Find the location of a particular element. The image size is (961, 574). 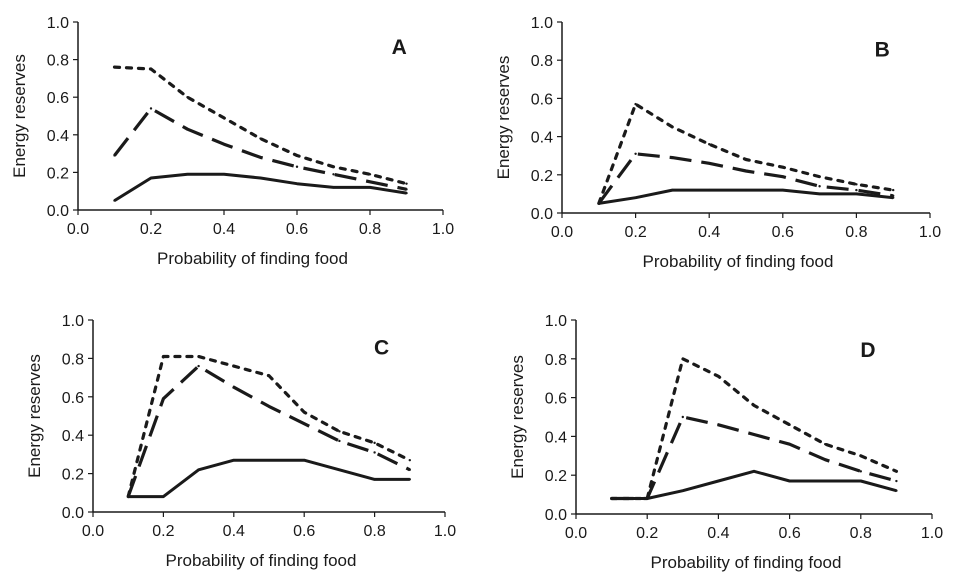

panel-label: D is located at coordinates (867, 350).